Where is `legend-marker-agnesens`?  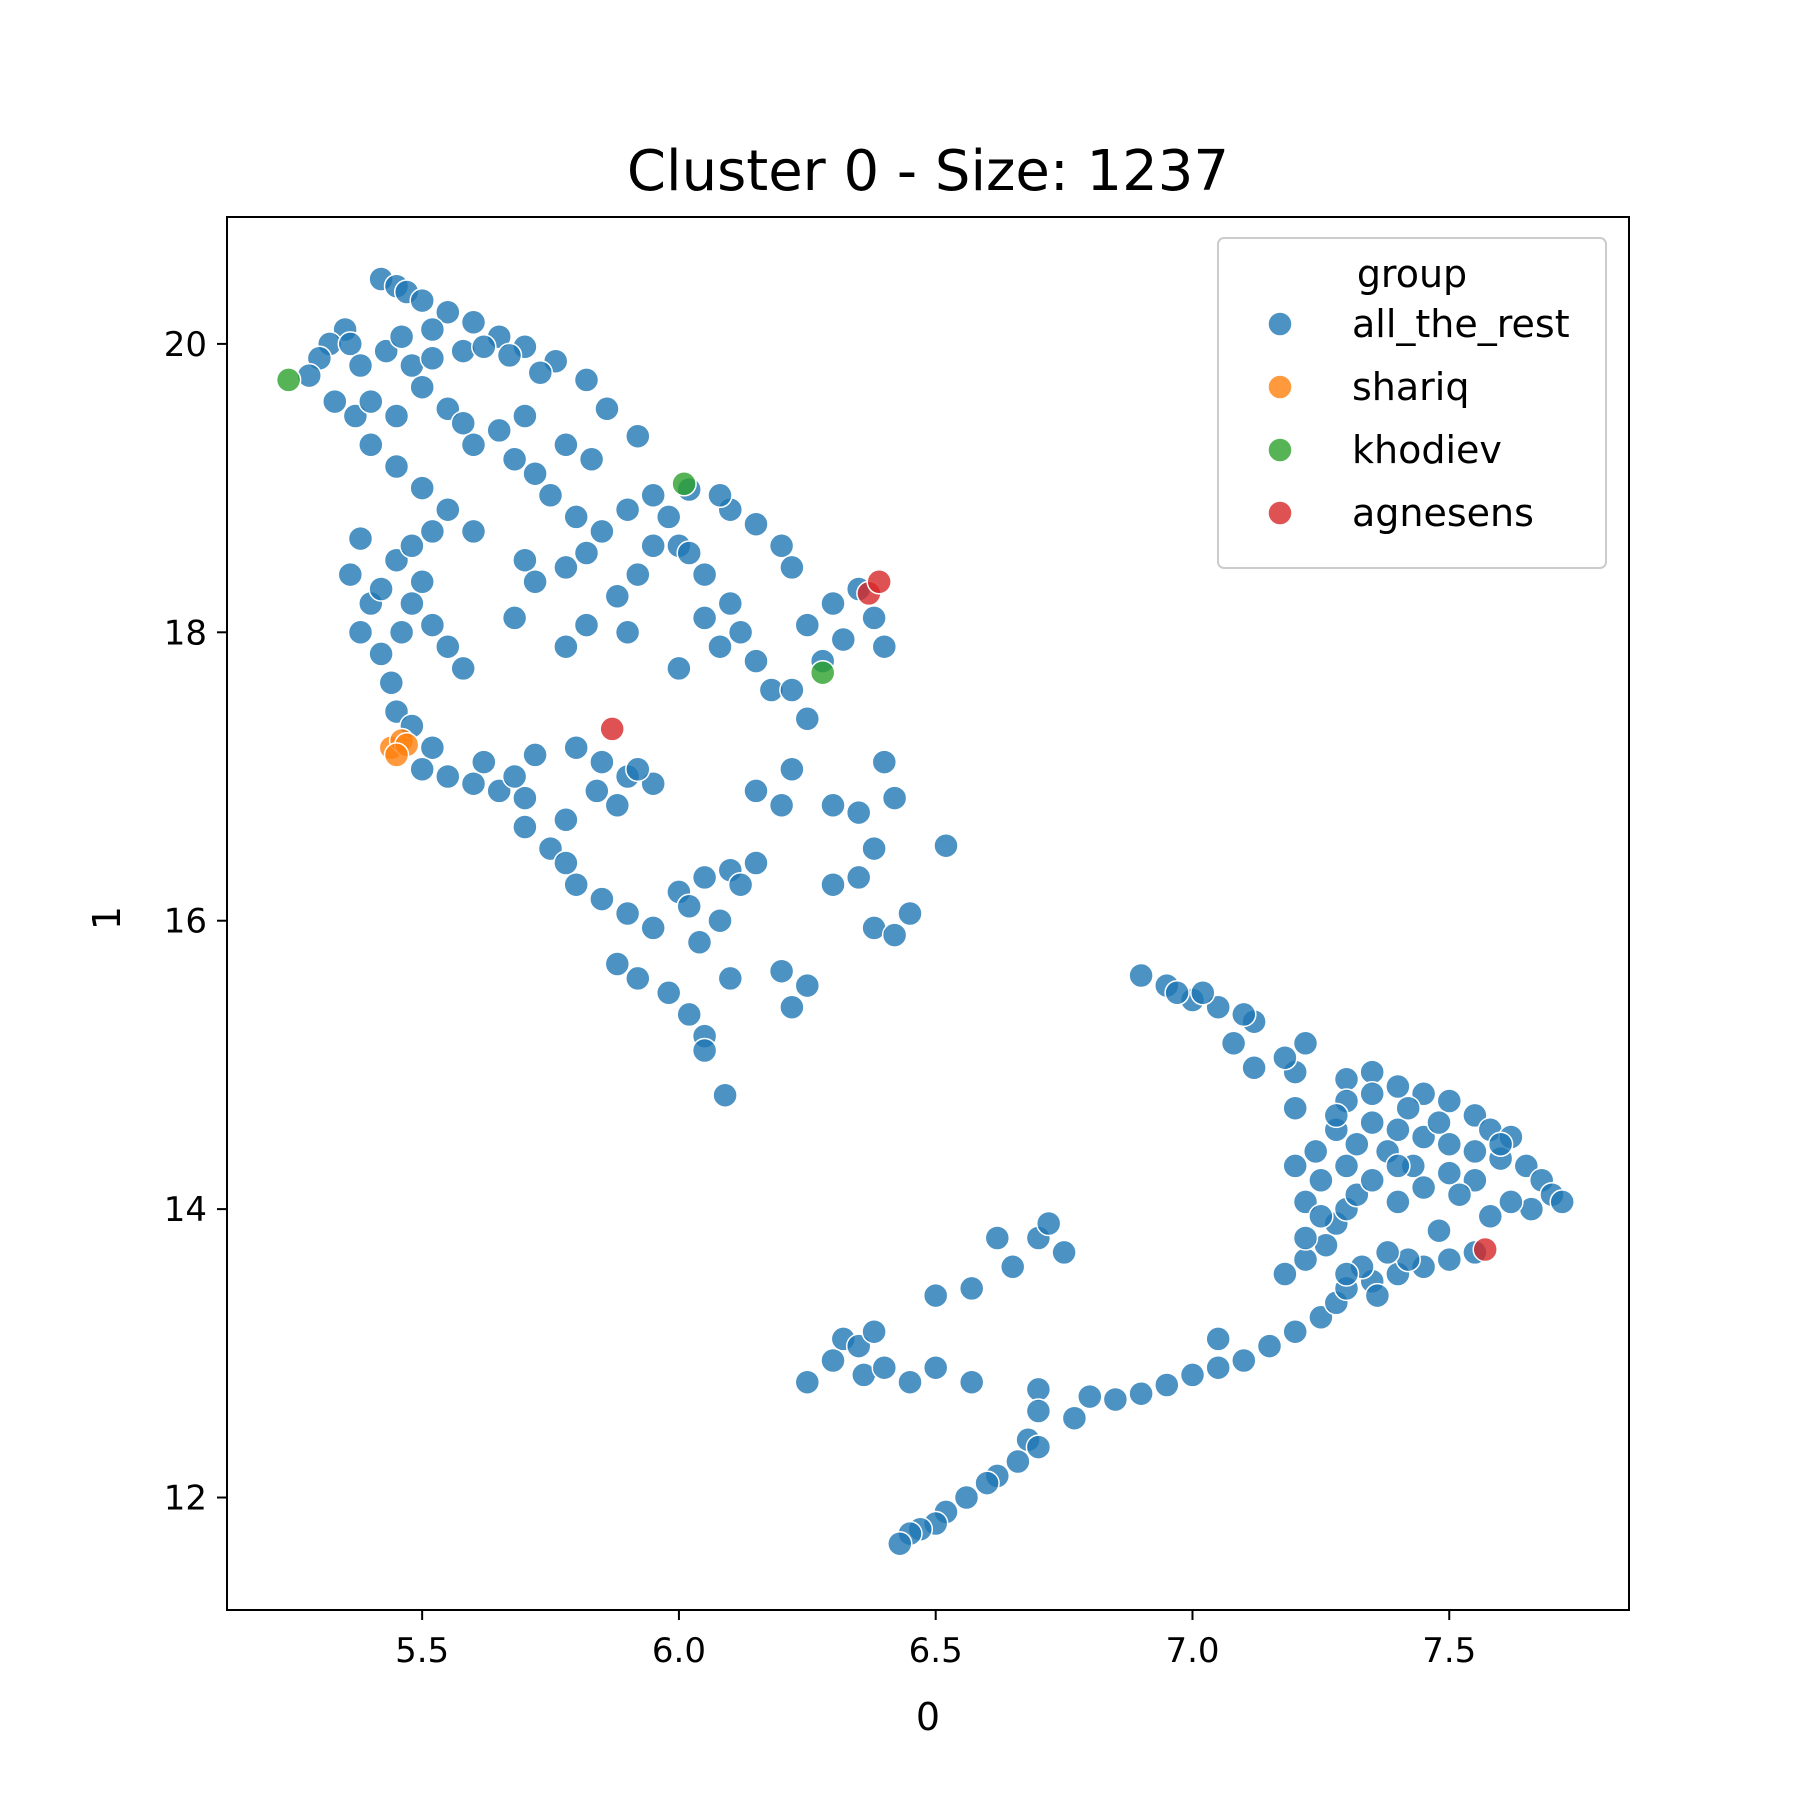 legend-marker-agnesens is located at coordinates (1280, 513).